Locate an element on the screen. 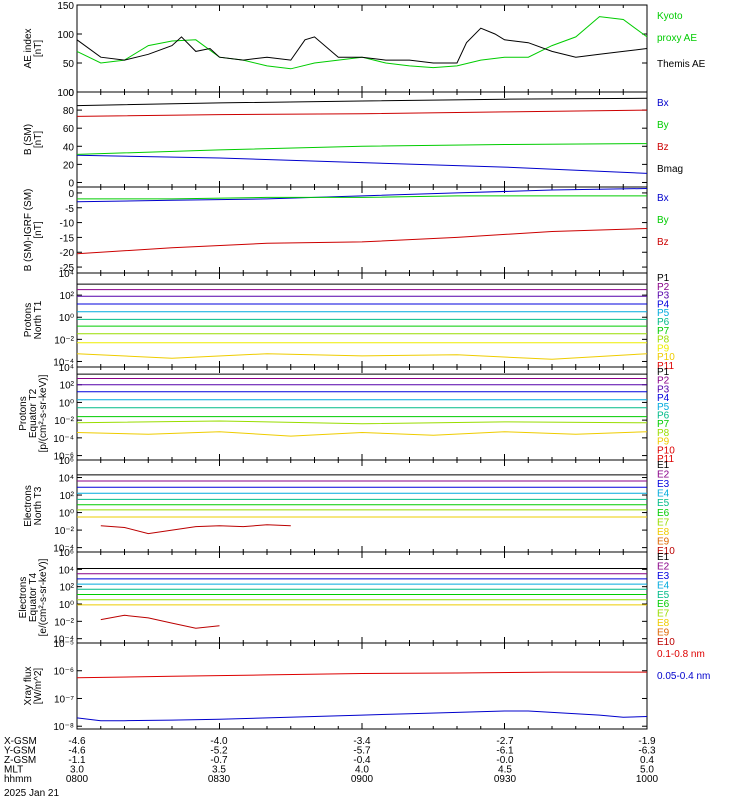  y-axis-label: B (SM)-IGRF (SM) is located at coordinates (28, 230).